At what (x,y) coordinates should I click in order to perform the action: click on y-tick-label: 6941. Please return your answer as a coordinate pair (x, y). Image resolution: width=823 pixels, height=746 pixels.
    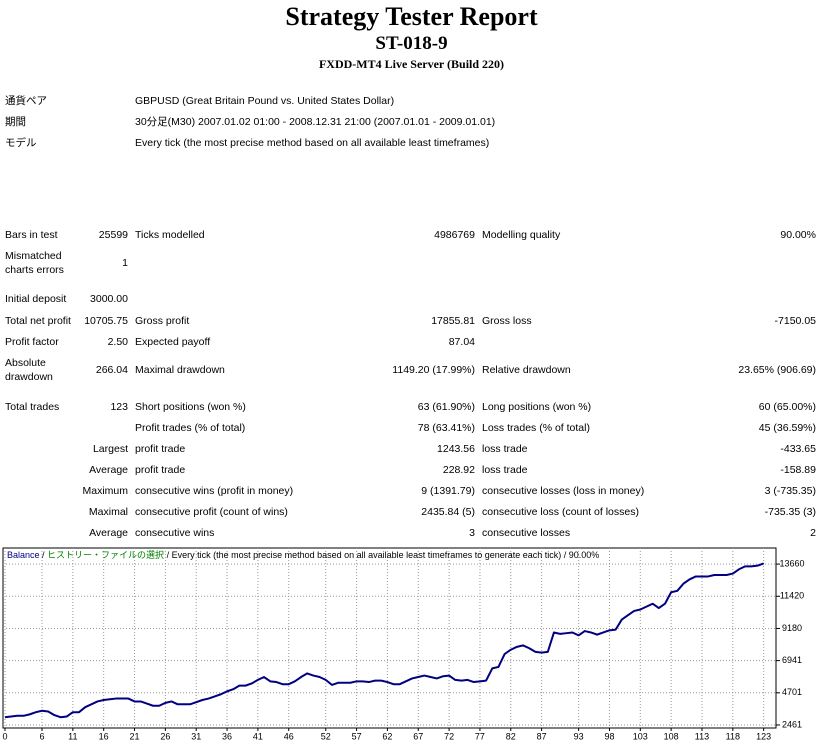
    Looking at the image, I should click on (792, 660).